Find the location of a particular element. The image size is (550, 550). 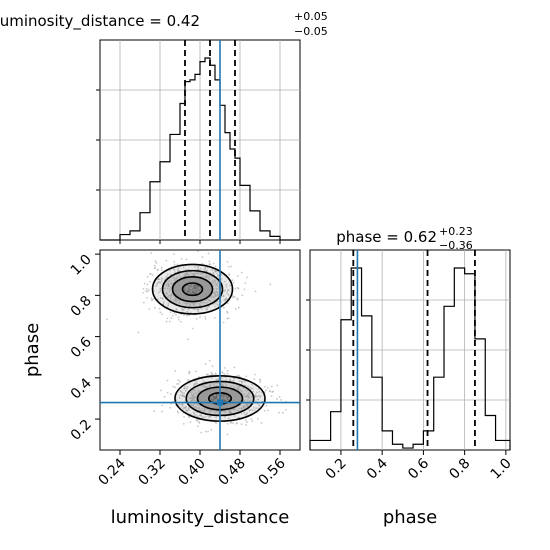

luminosity-distance-title: luminosity_distance = 0.42 is located at coordinates (100, 21).